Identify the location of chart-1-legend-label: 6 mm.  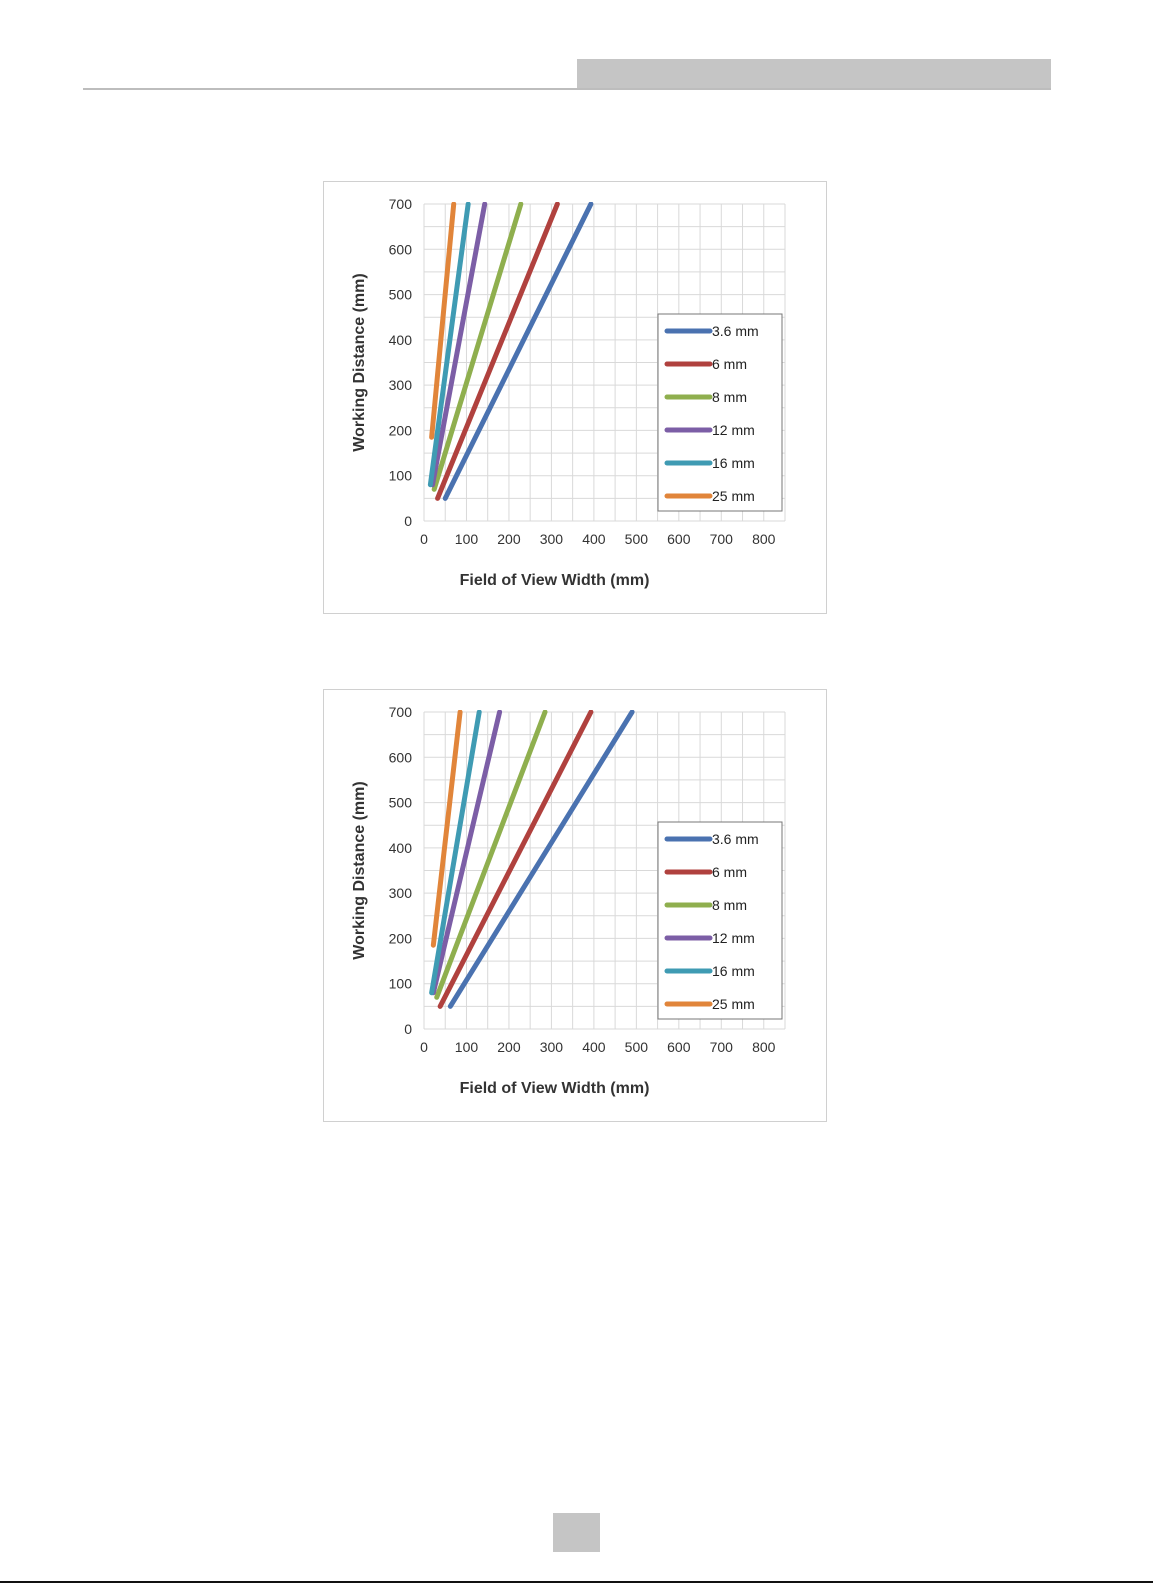
(729, 364).